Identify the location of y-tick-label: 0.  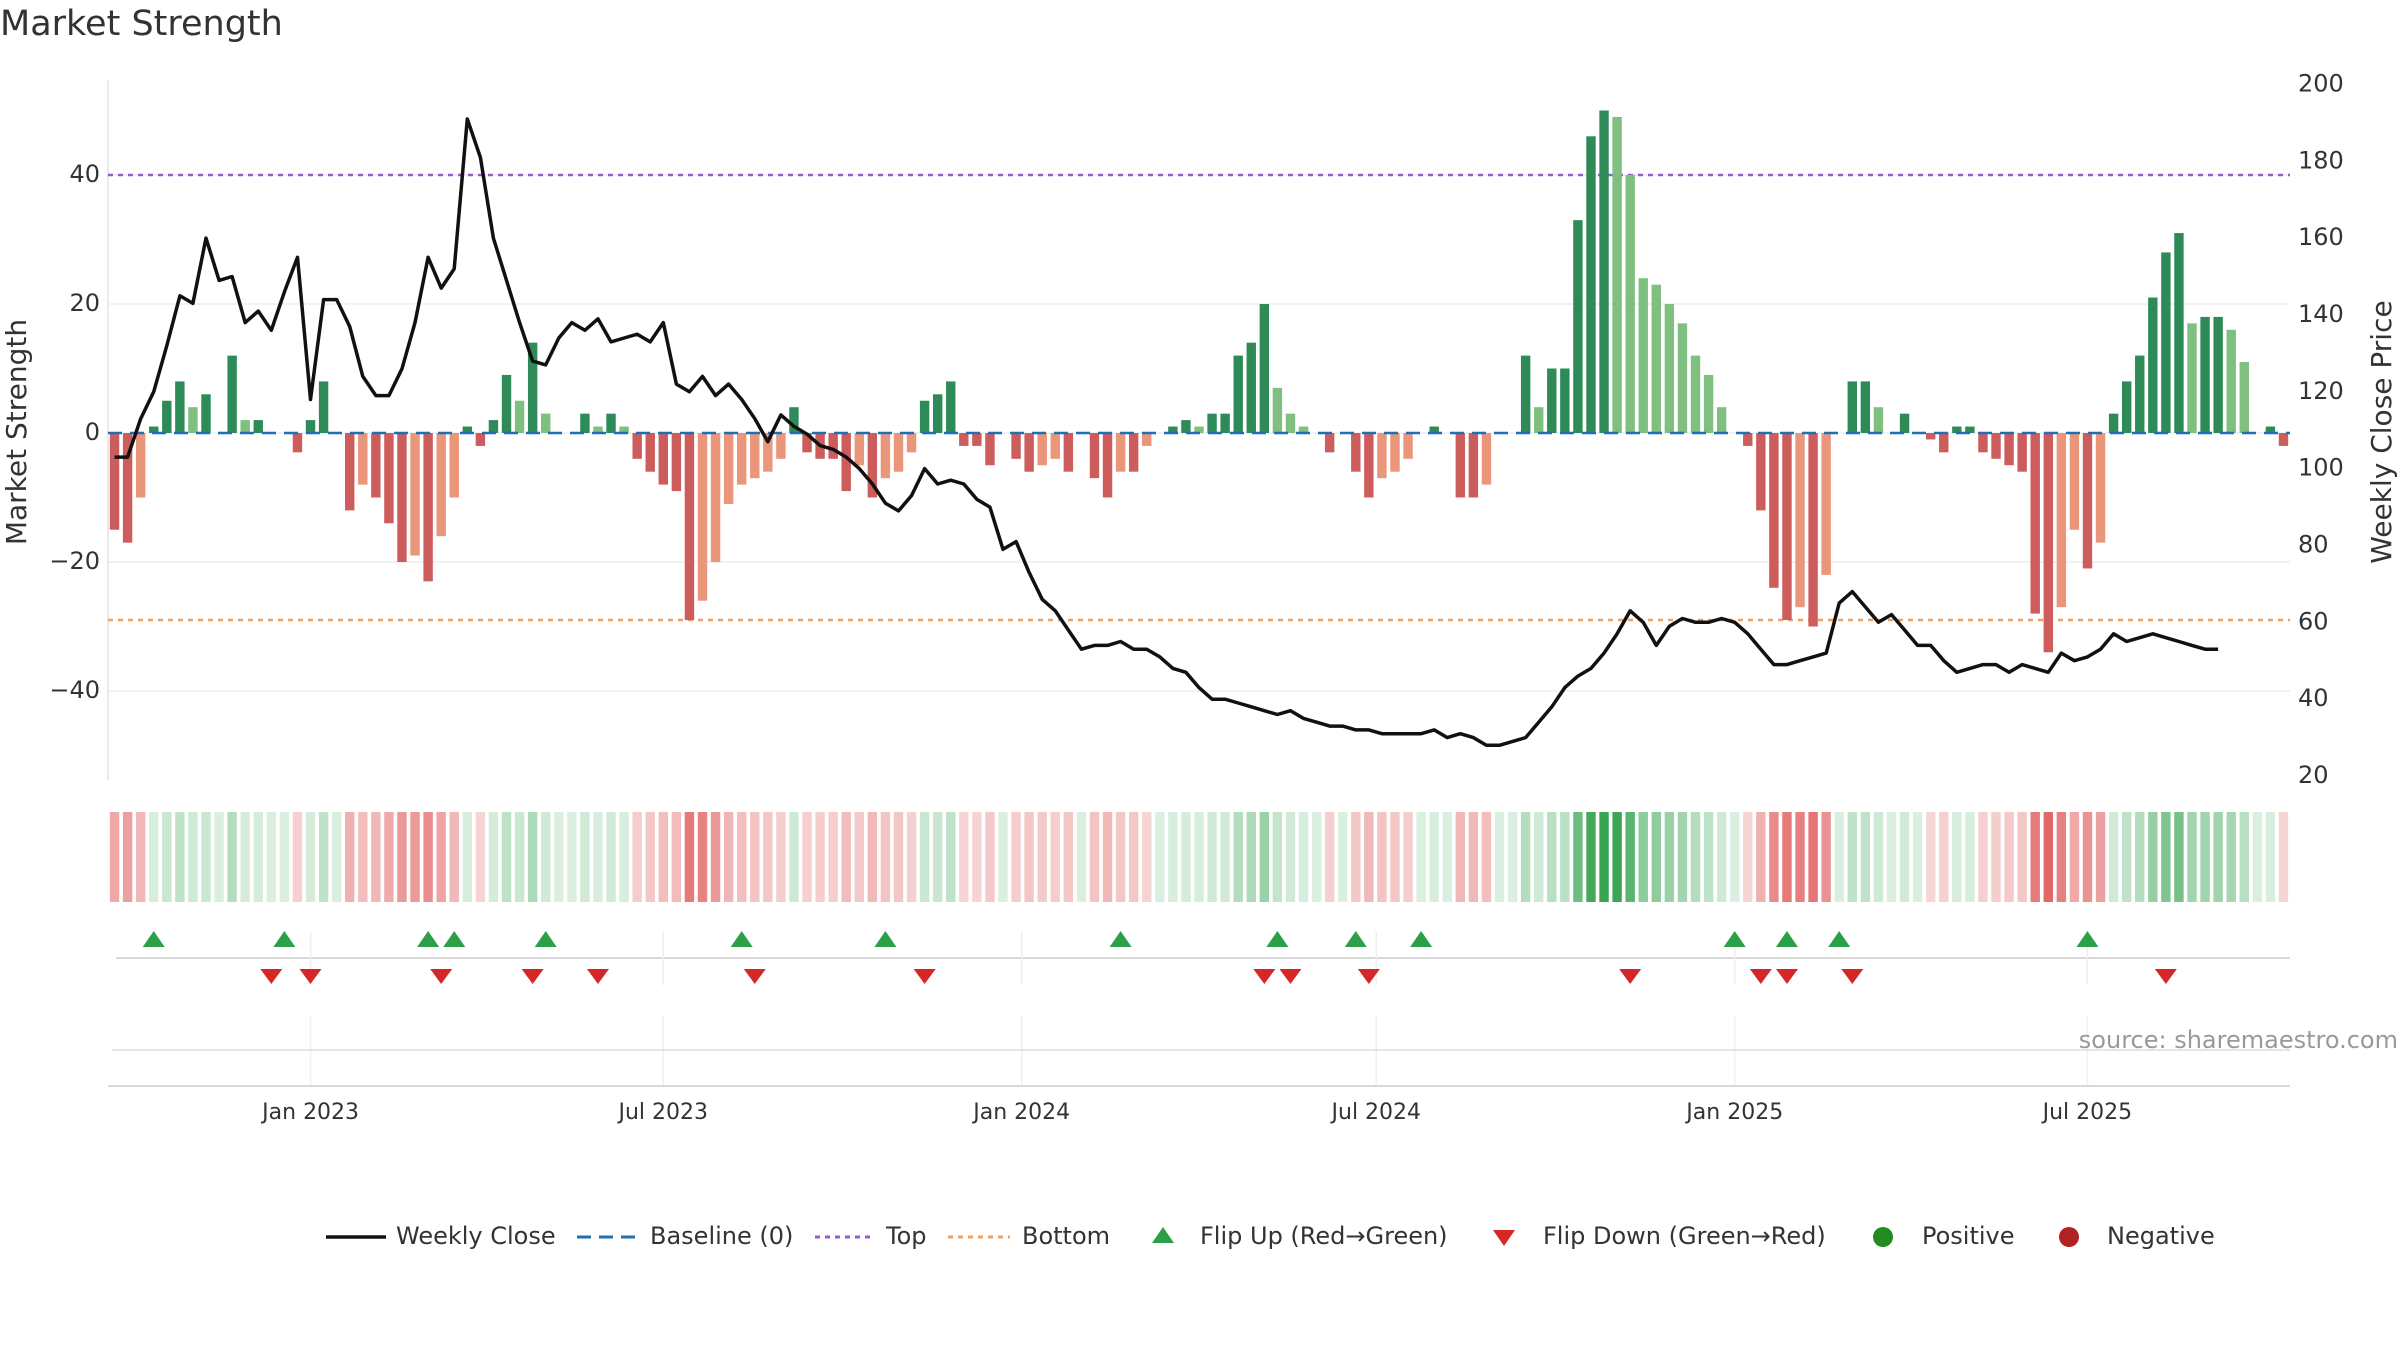
(92, 432).